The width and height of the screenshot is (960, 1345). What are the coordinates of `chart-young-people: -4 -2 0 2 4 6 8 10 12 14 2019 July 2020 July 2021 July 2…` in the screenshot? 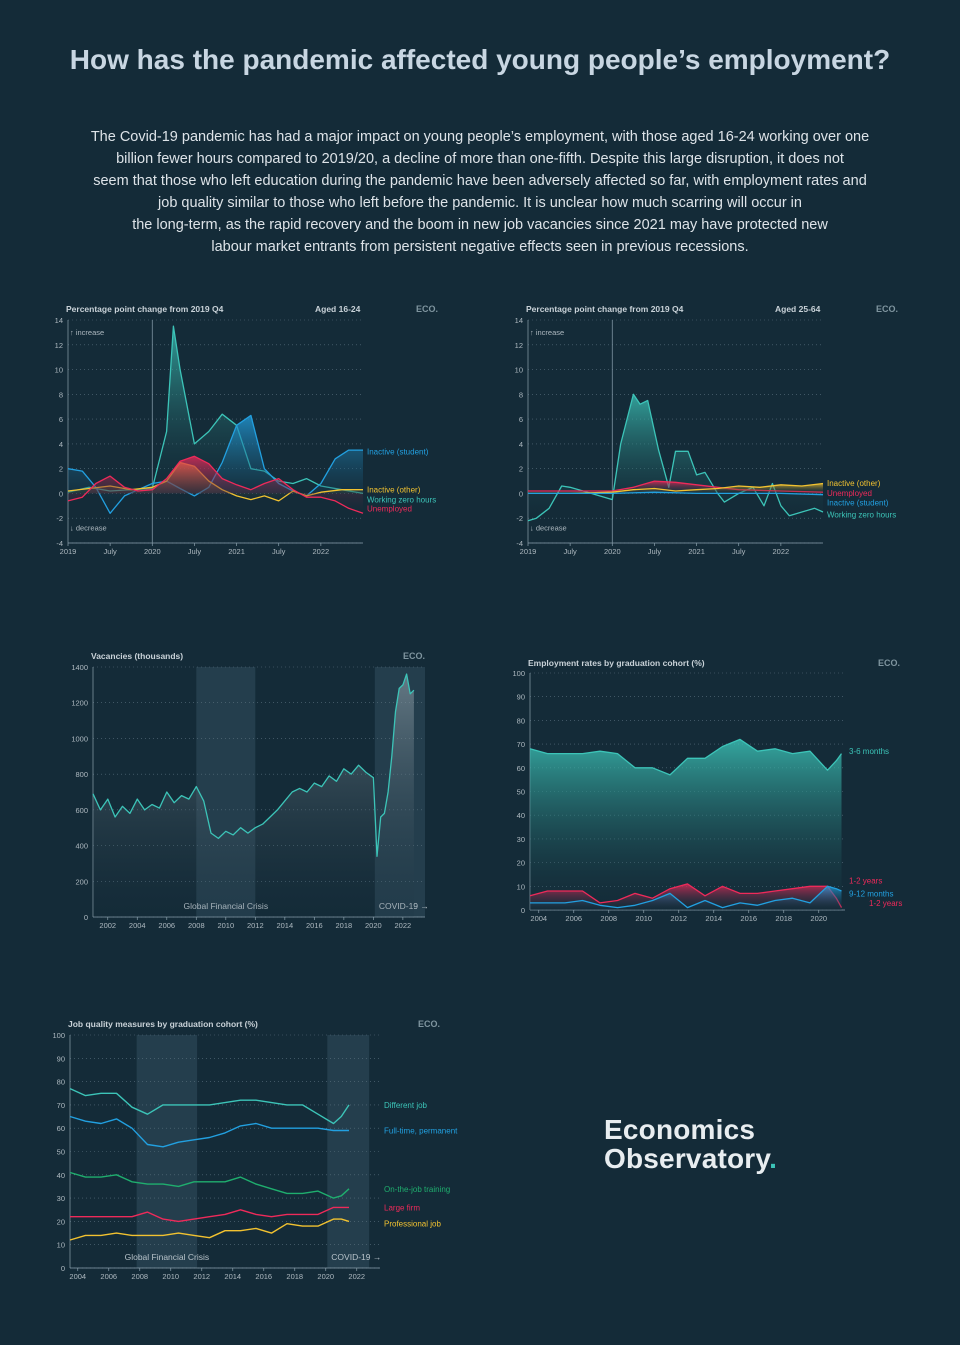 It's located at (246, 430).